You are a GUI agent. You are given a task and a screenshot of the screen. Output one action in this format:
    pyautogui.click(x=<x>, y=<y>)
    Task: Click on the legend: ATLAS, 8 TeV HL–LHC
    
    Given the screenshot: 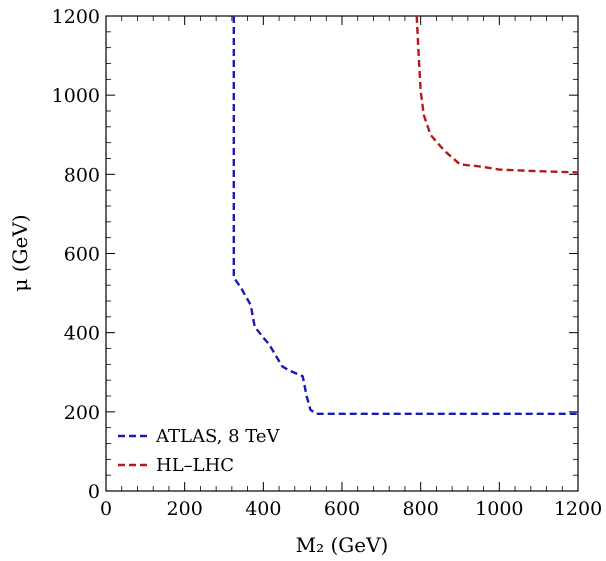 What is the action you would take?
    pyautogui.click(x=199, y=451)
    